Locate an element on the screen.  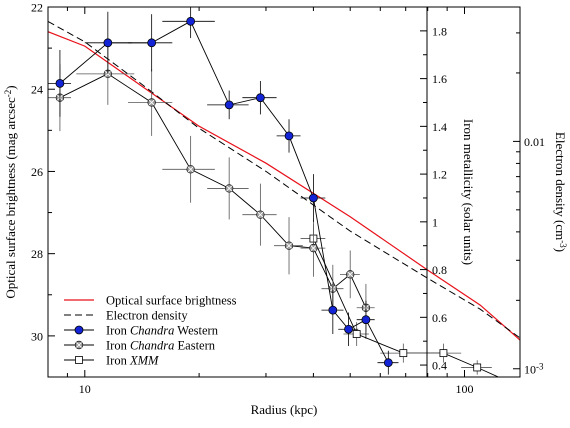
y-right-tick-sup: -3 is located at coordinates (540, 366).